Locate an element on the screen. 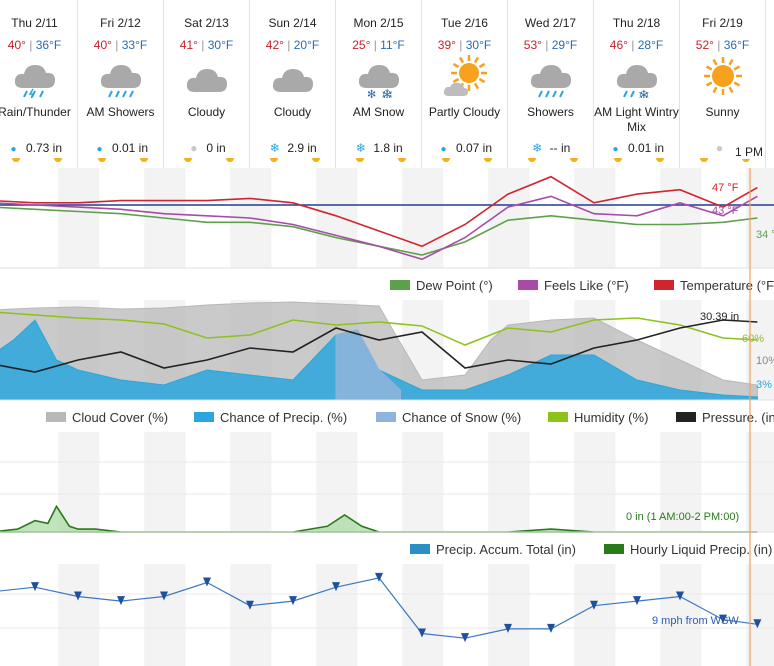 This screenshot has height=666, width=774. precip-amount: 0 in is located at coordinates (216, 148).